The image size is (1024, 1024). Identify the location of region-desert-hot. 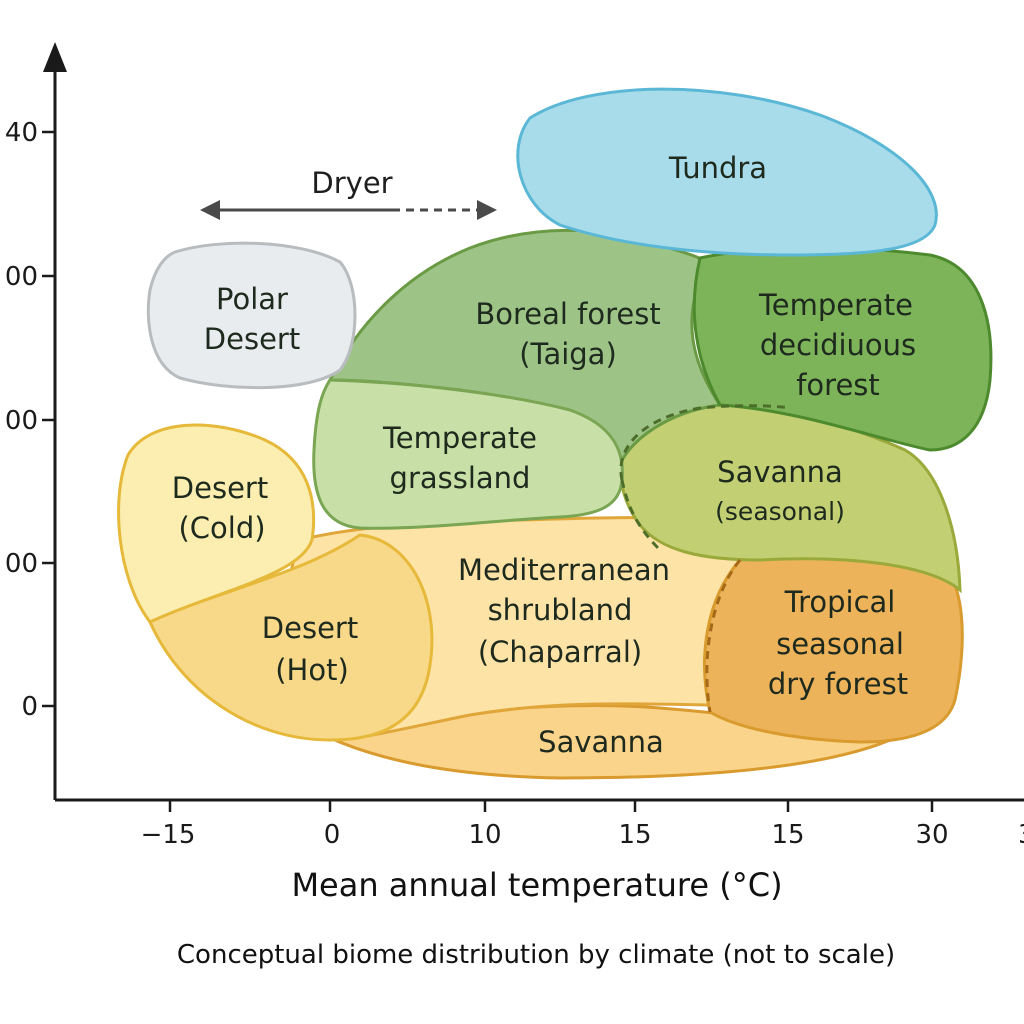
(291, 637).